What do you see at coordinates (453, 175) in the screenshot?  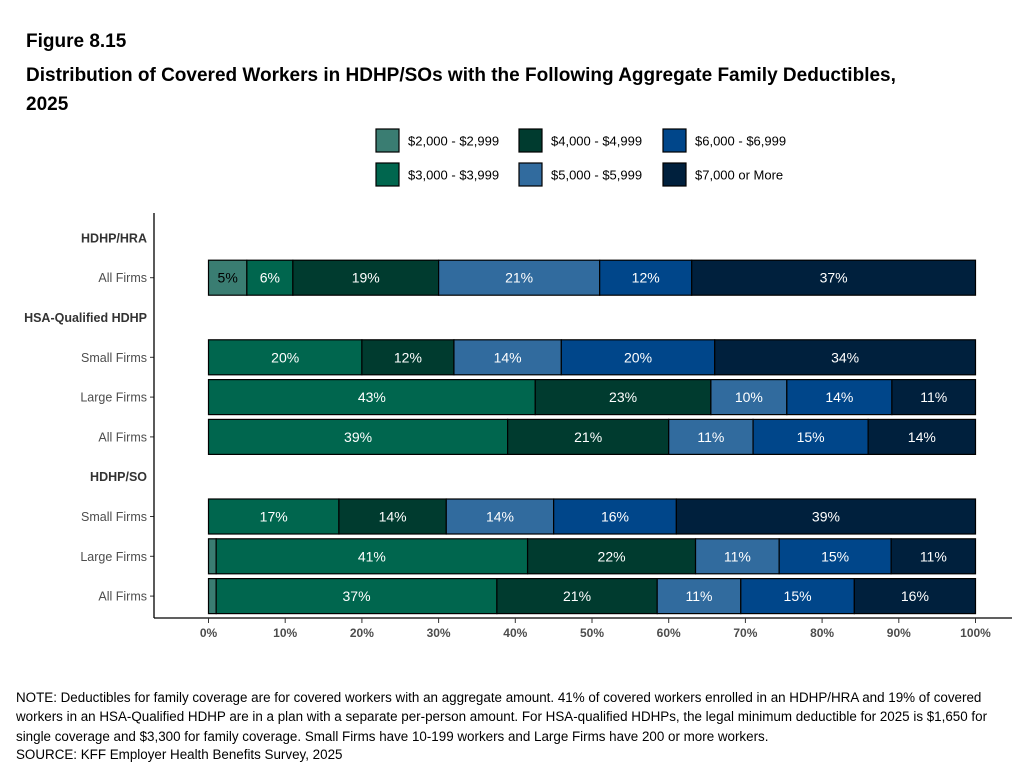 I see `legend-label: $3,000 - $3,999` at bounding box center [453, 175].